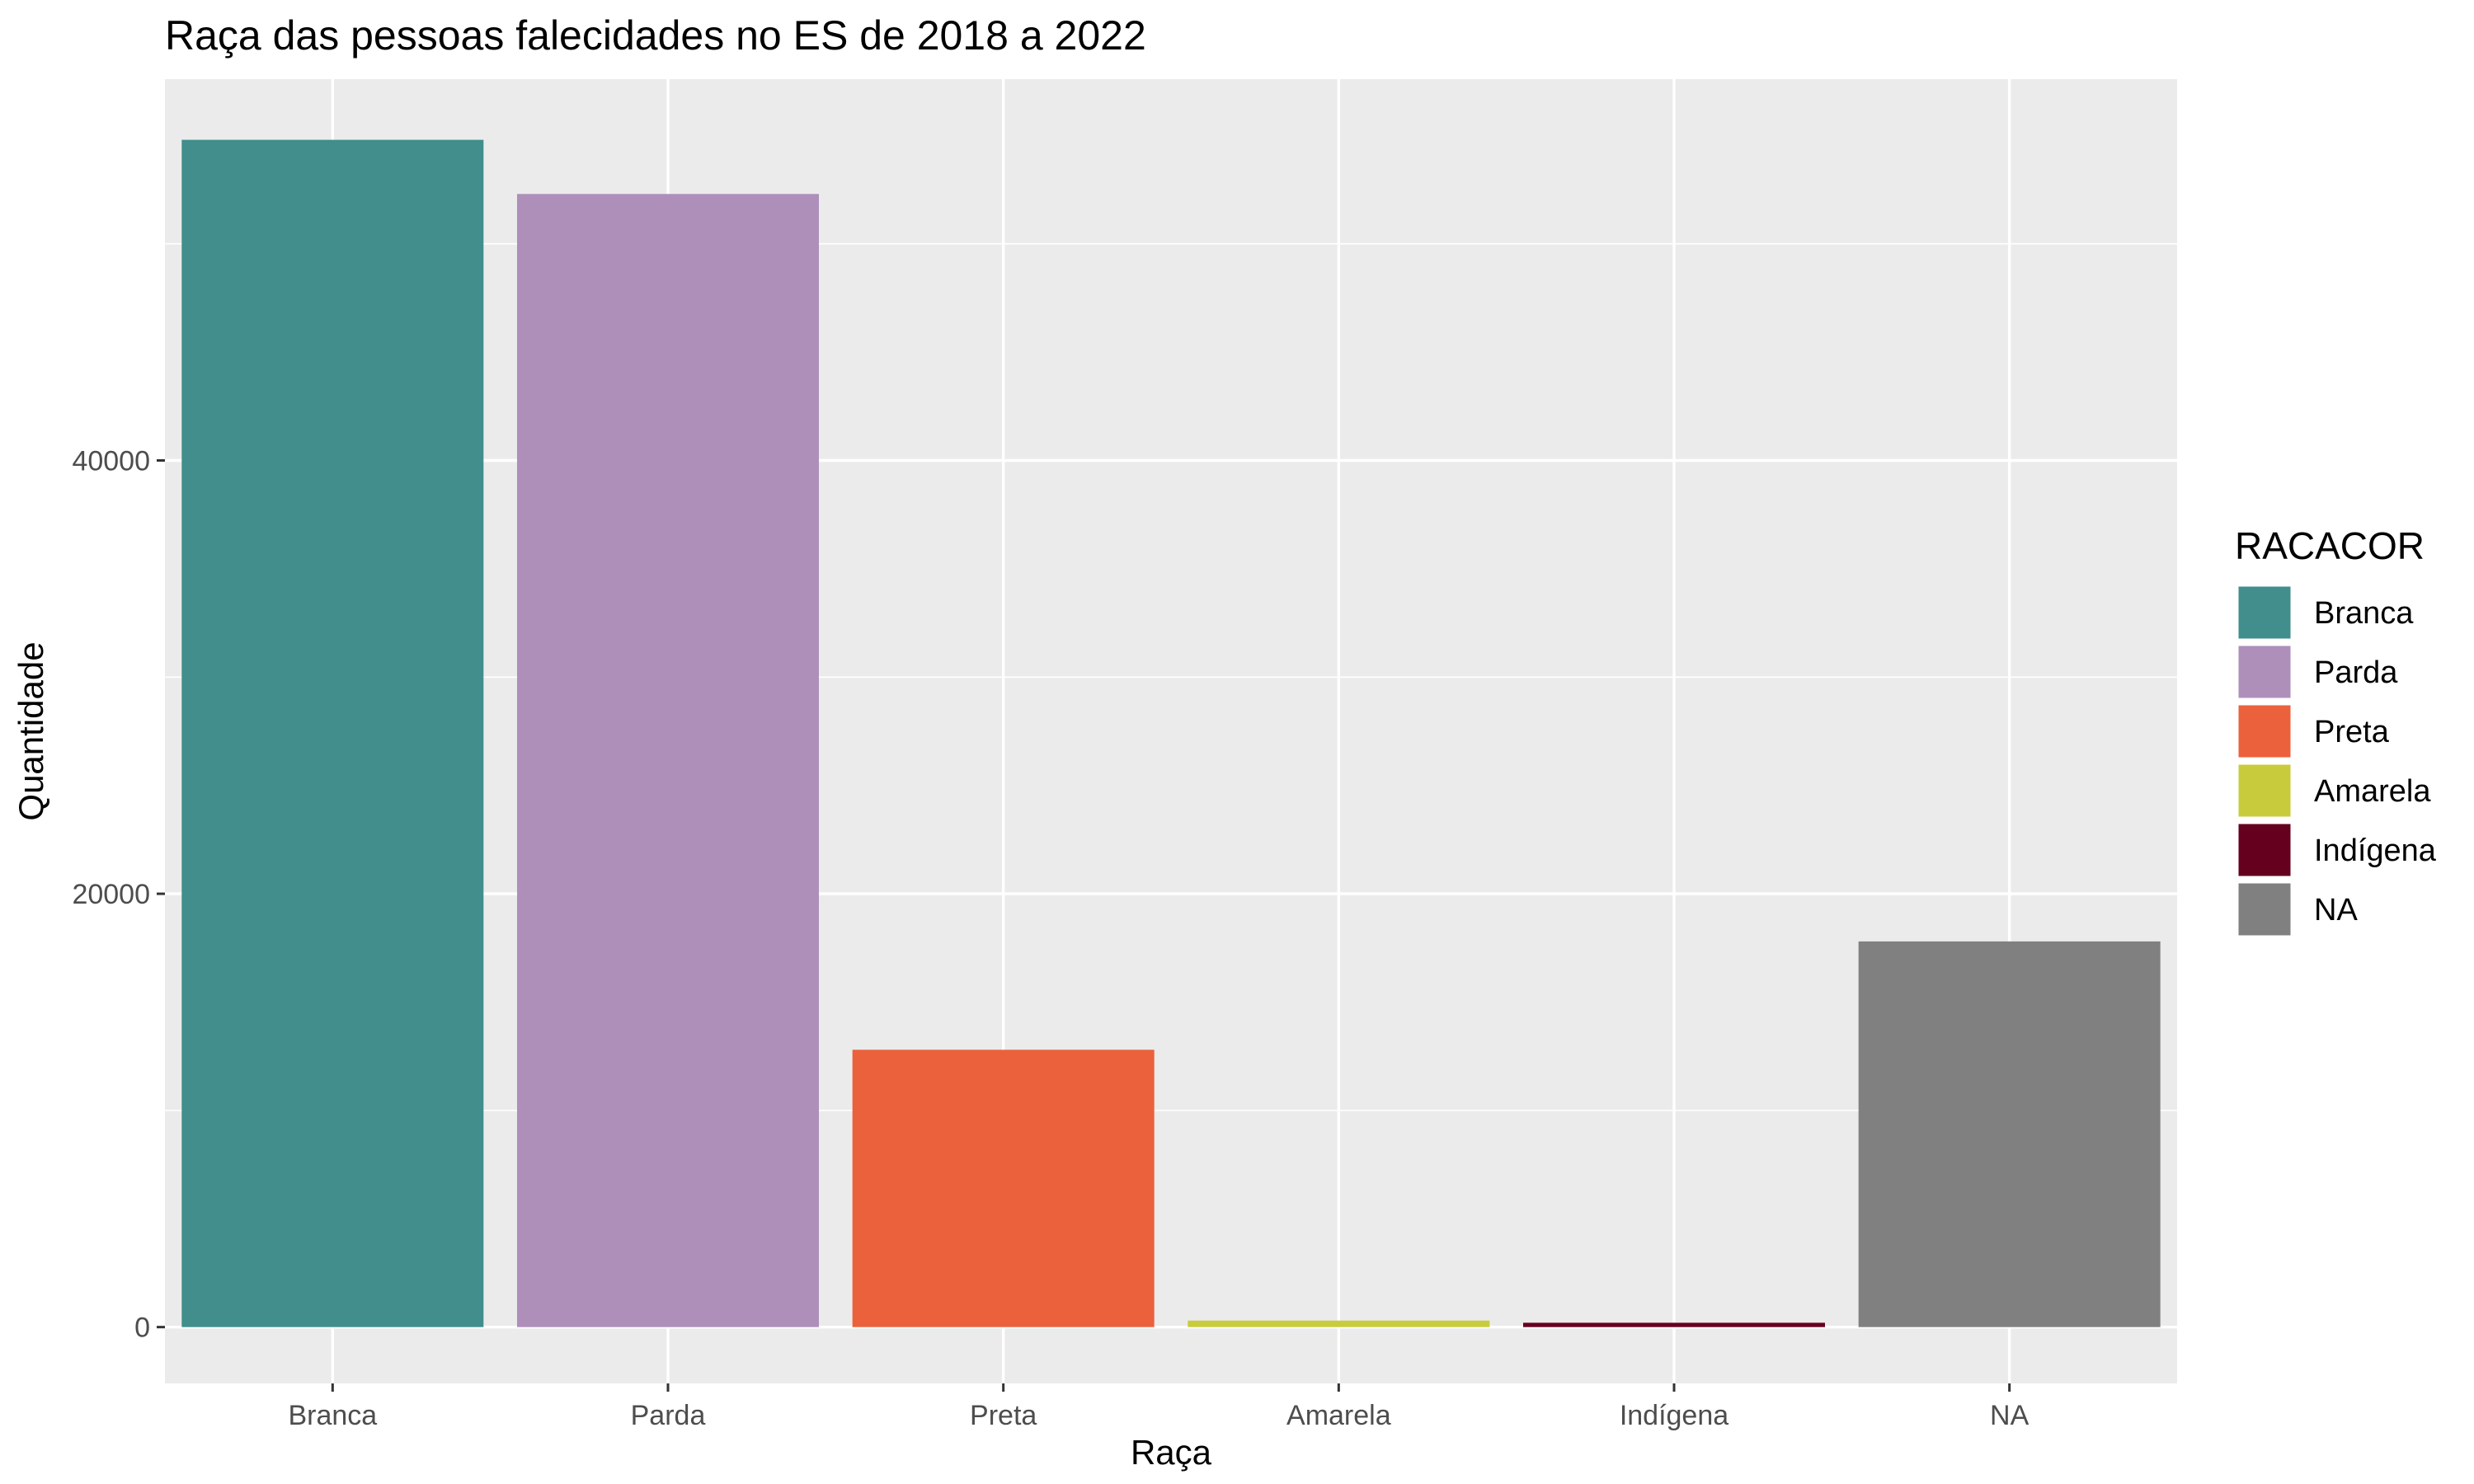 The width and height of the screenshot is (2474, 1484). I want to click on bar-na, so click(2009, 1134).